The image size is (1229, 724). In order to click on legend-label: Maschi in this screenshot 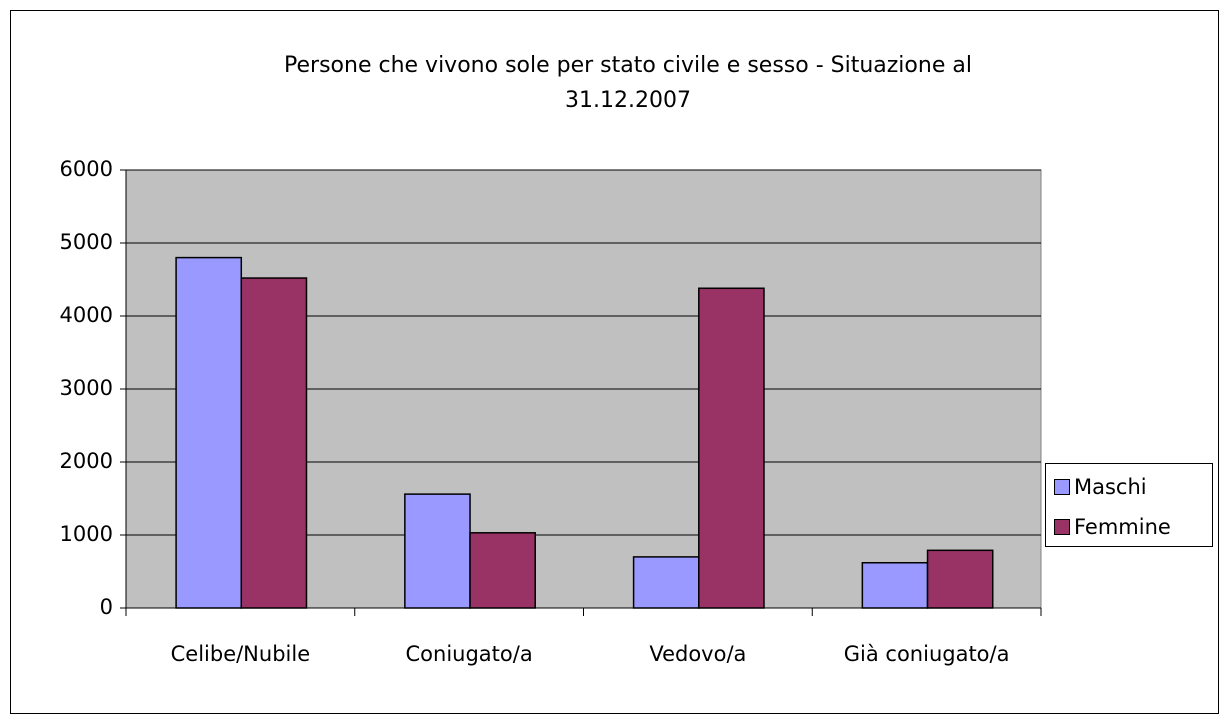, I will do `click(1110, 487)`.